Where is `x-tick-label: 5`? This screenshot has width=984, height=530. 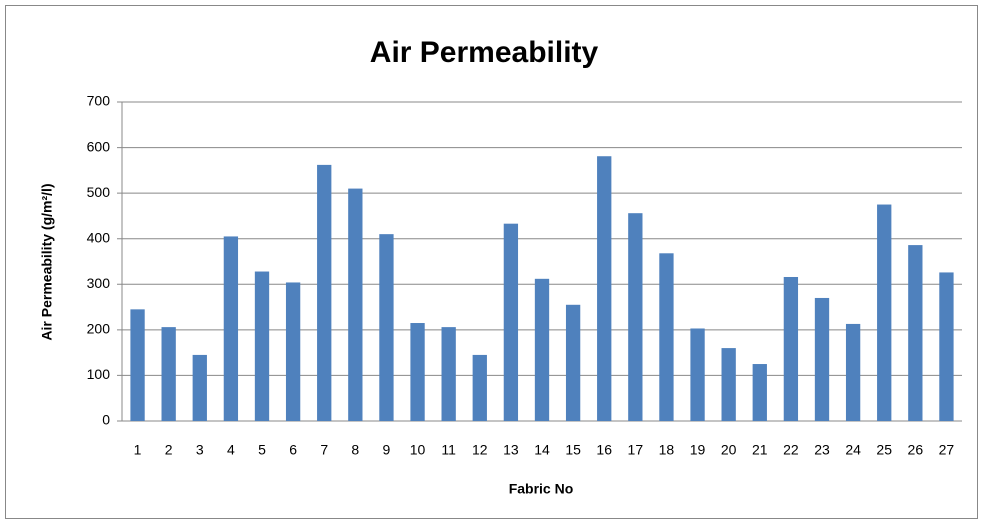 x-tick-label: 5 is located at coordinates (262, 450).